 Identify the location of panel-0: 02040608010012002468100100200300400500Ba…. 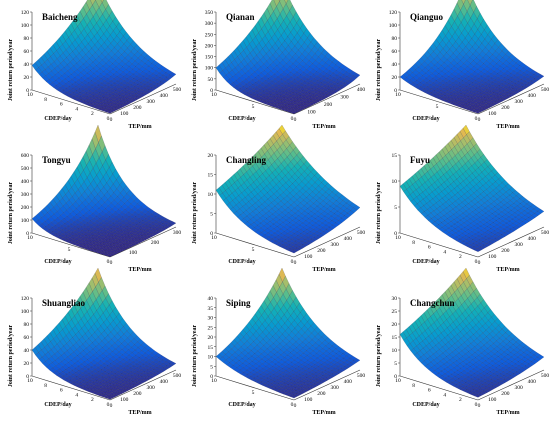
(95, 65).